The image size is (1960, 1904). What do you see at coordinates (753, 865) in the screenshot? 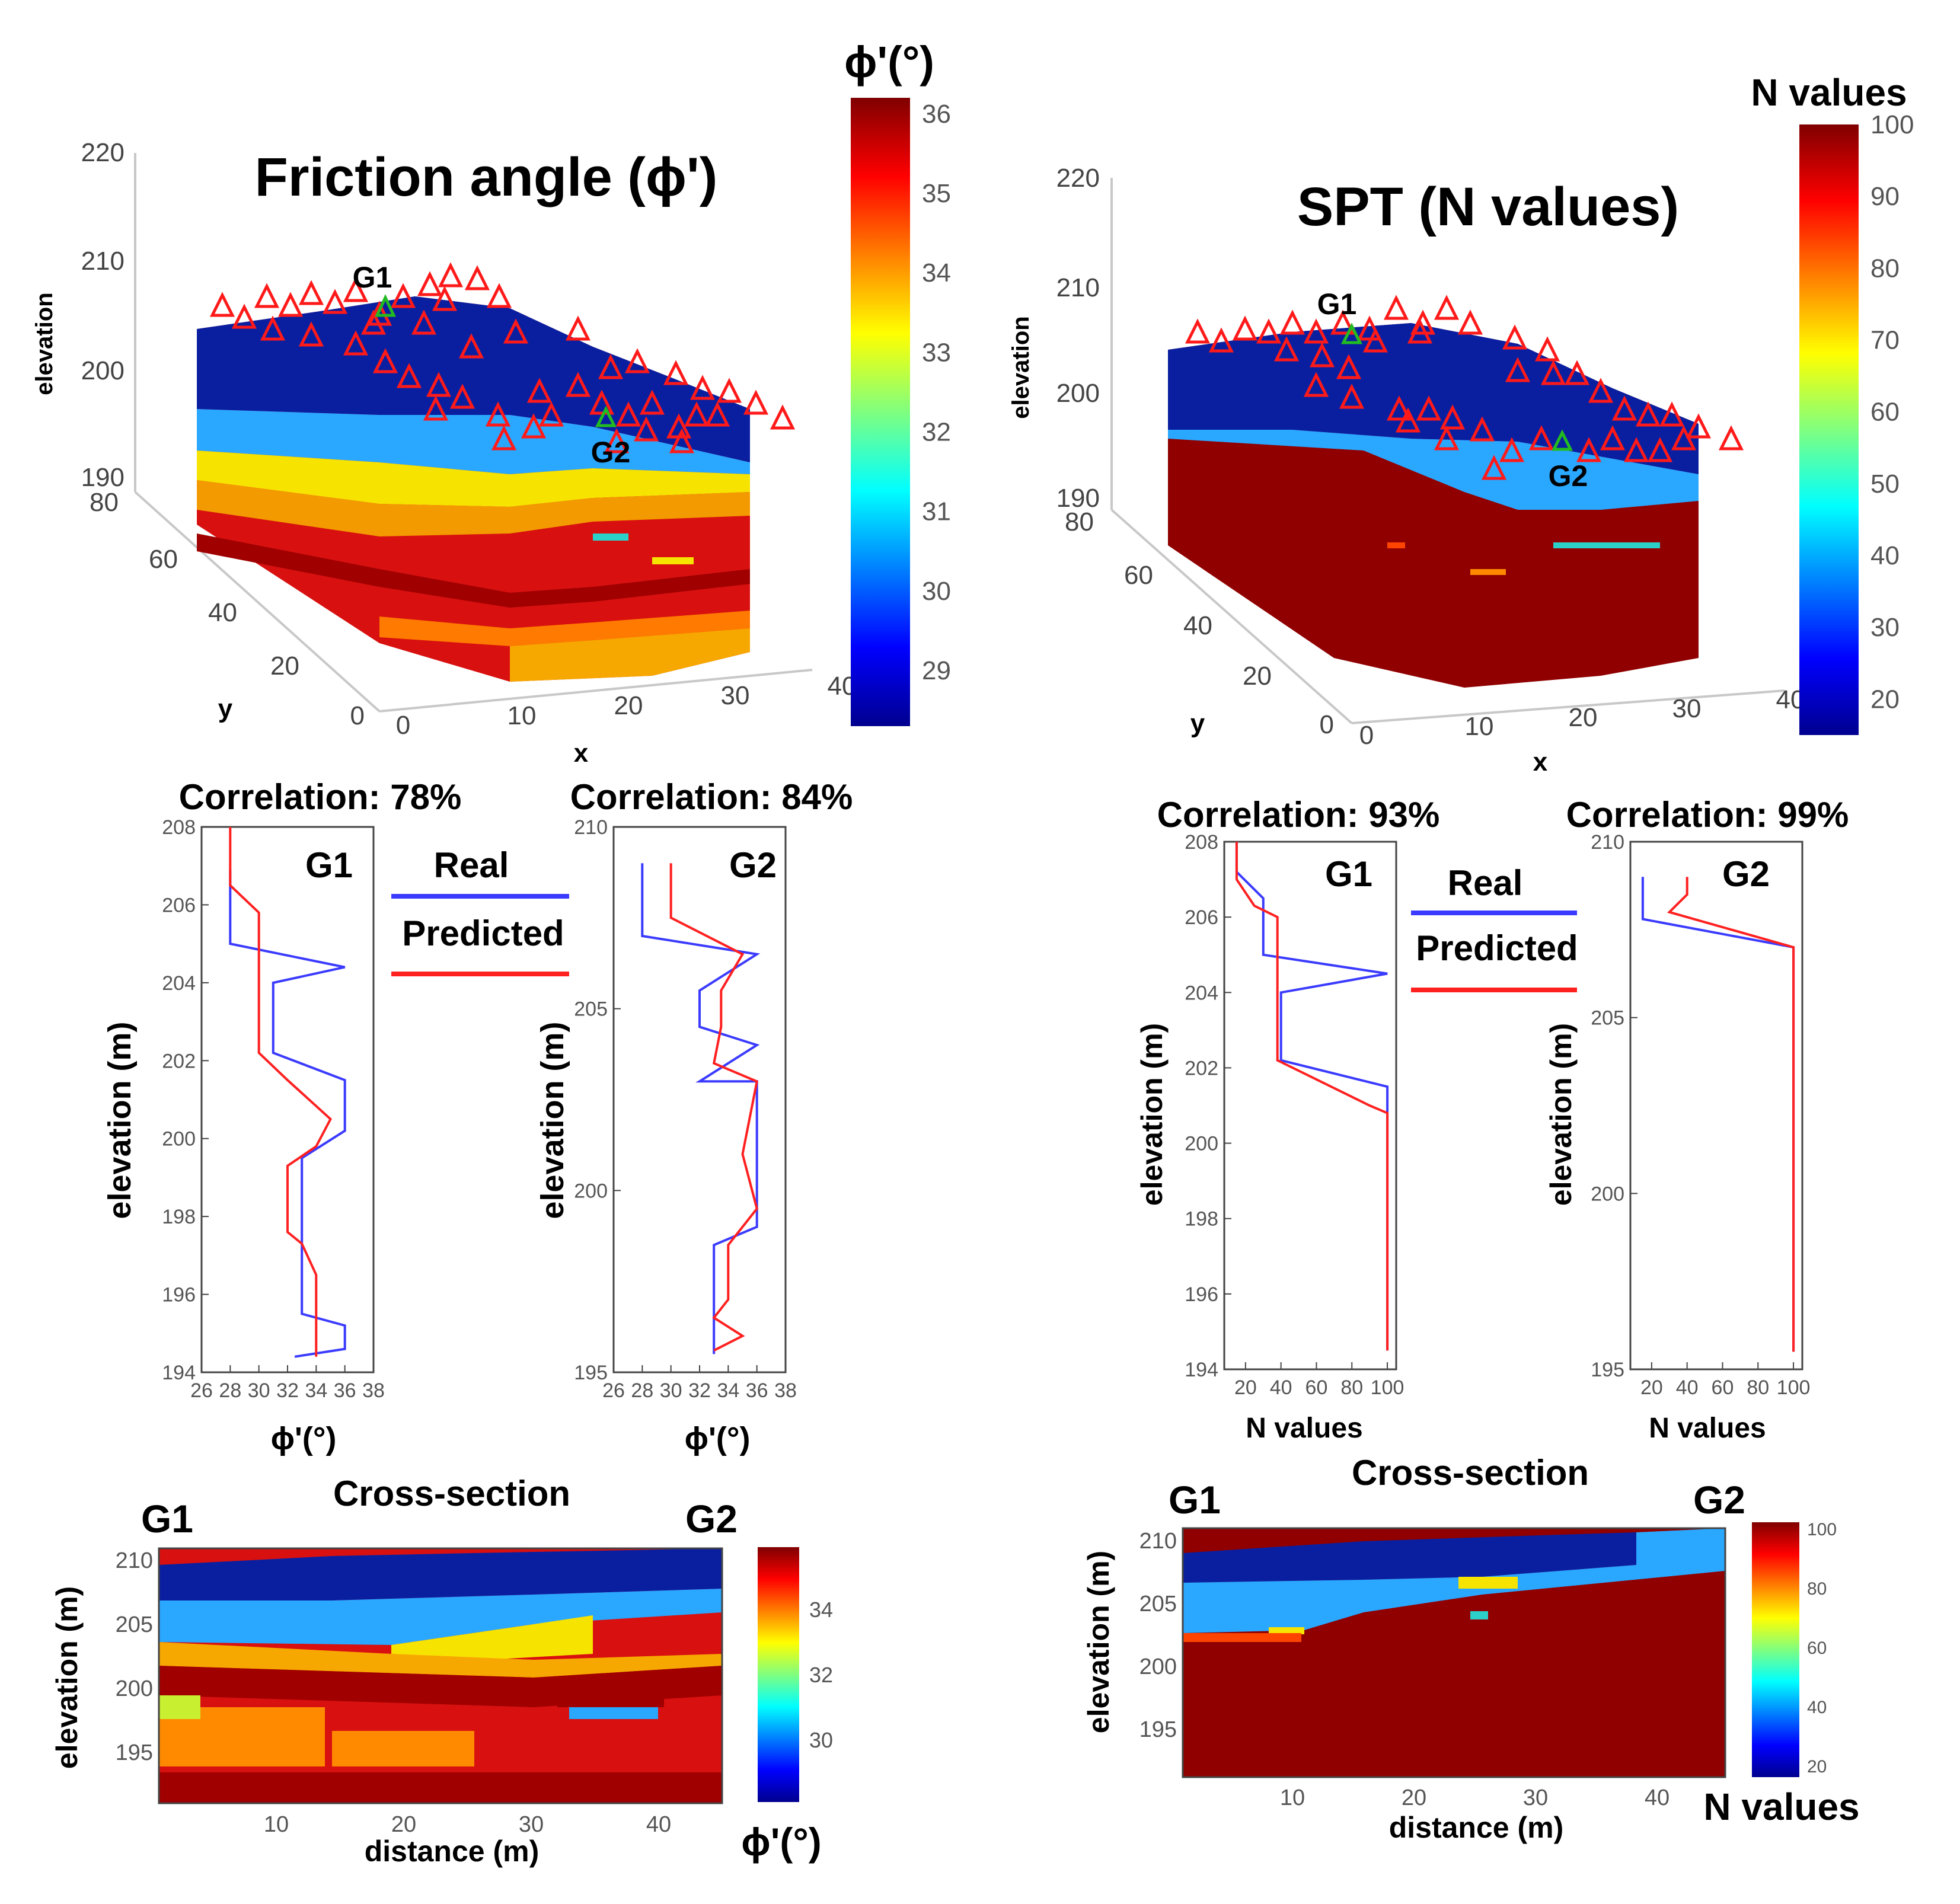
I see `friction-g2-label: G2` at bounding box center [753, 865].